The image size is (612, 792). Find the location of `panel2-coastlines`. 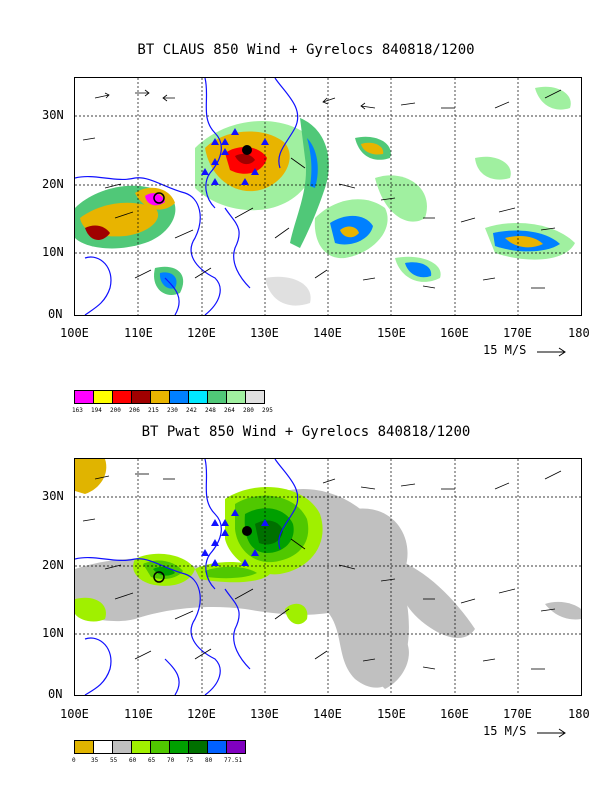

panel2-coastlines is located at coordinates (187, 577).